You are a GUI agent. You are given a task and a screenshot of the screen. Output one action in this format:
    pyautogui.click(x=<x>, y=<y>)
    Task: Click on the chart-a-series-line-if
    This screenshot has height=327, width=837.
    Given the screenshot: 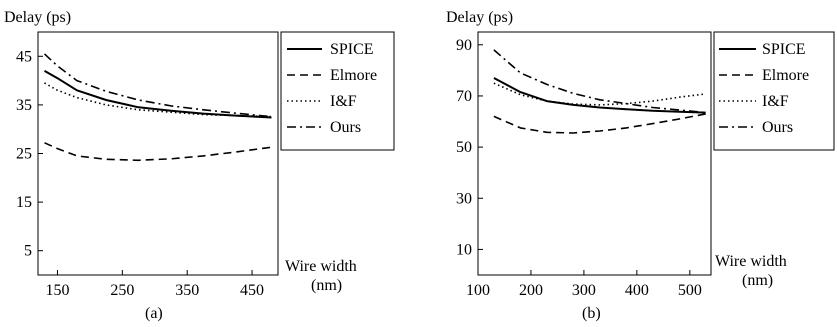 What is the action you would take?
    pyautogui.click(x=158, y=100)
    